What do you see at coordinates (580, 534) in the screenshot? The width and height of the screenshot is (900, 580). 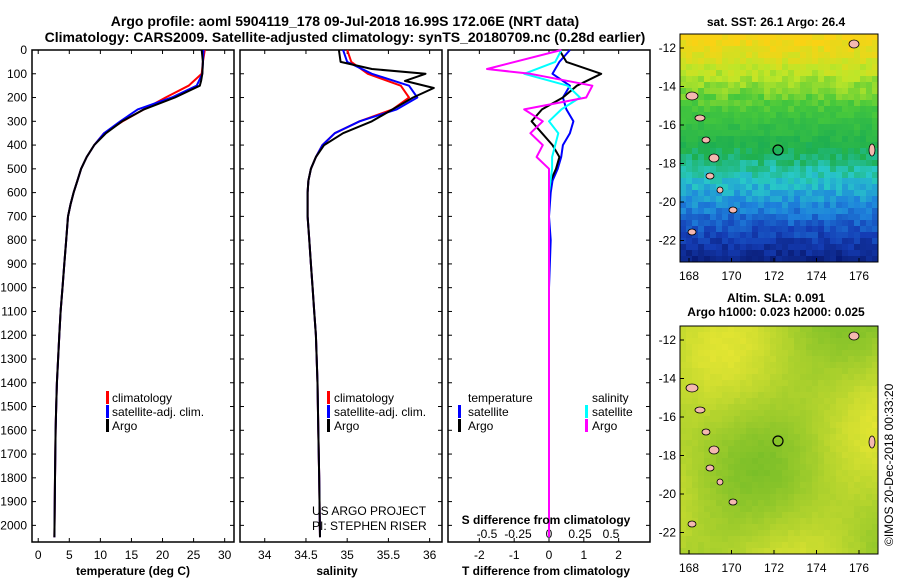 I see `s-difference-tick-label: 0.25` at bounding box center [580, 534].